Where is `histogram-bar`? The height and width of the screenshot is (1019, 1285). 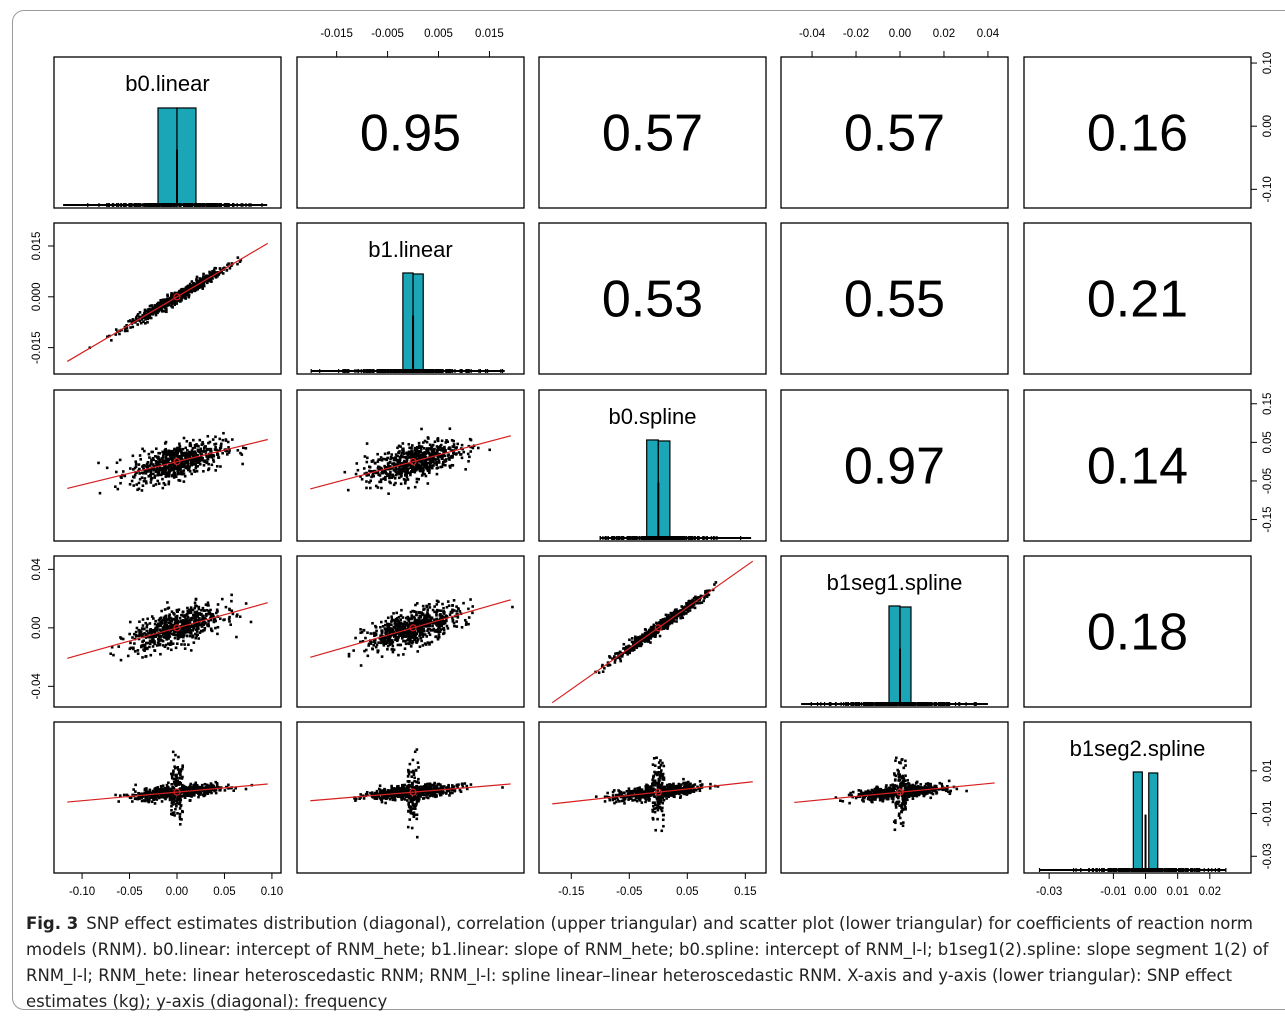
histogram-bar is located at coordinates (894, 654).